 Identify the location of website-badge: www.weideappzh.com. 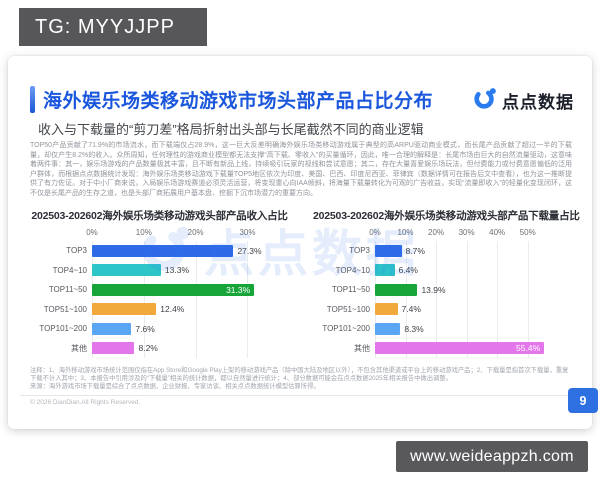
(492, 456).